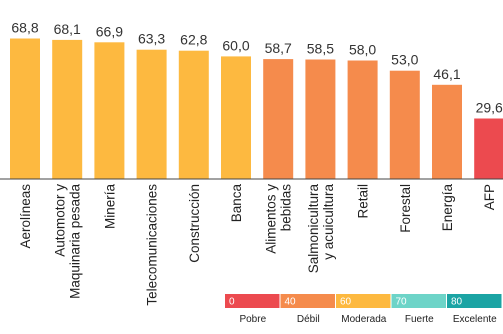  What do you see at coordinates (362, 50) in the screenshot?
I see `value-label-8: 58,0` at bounding box center [362, 50].